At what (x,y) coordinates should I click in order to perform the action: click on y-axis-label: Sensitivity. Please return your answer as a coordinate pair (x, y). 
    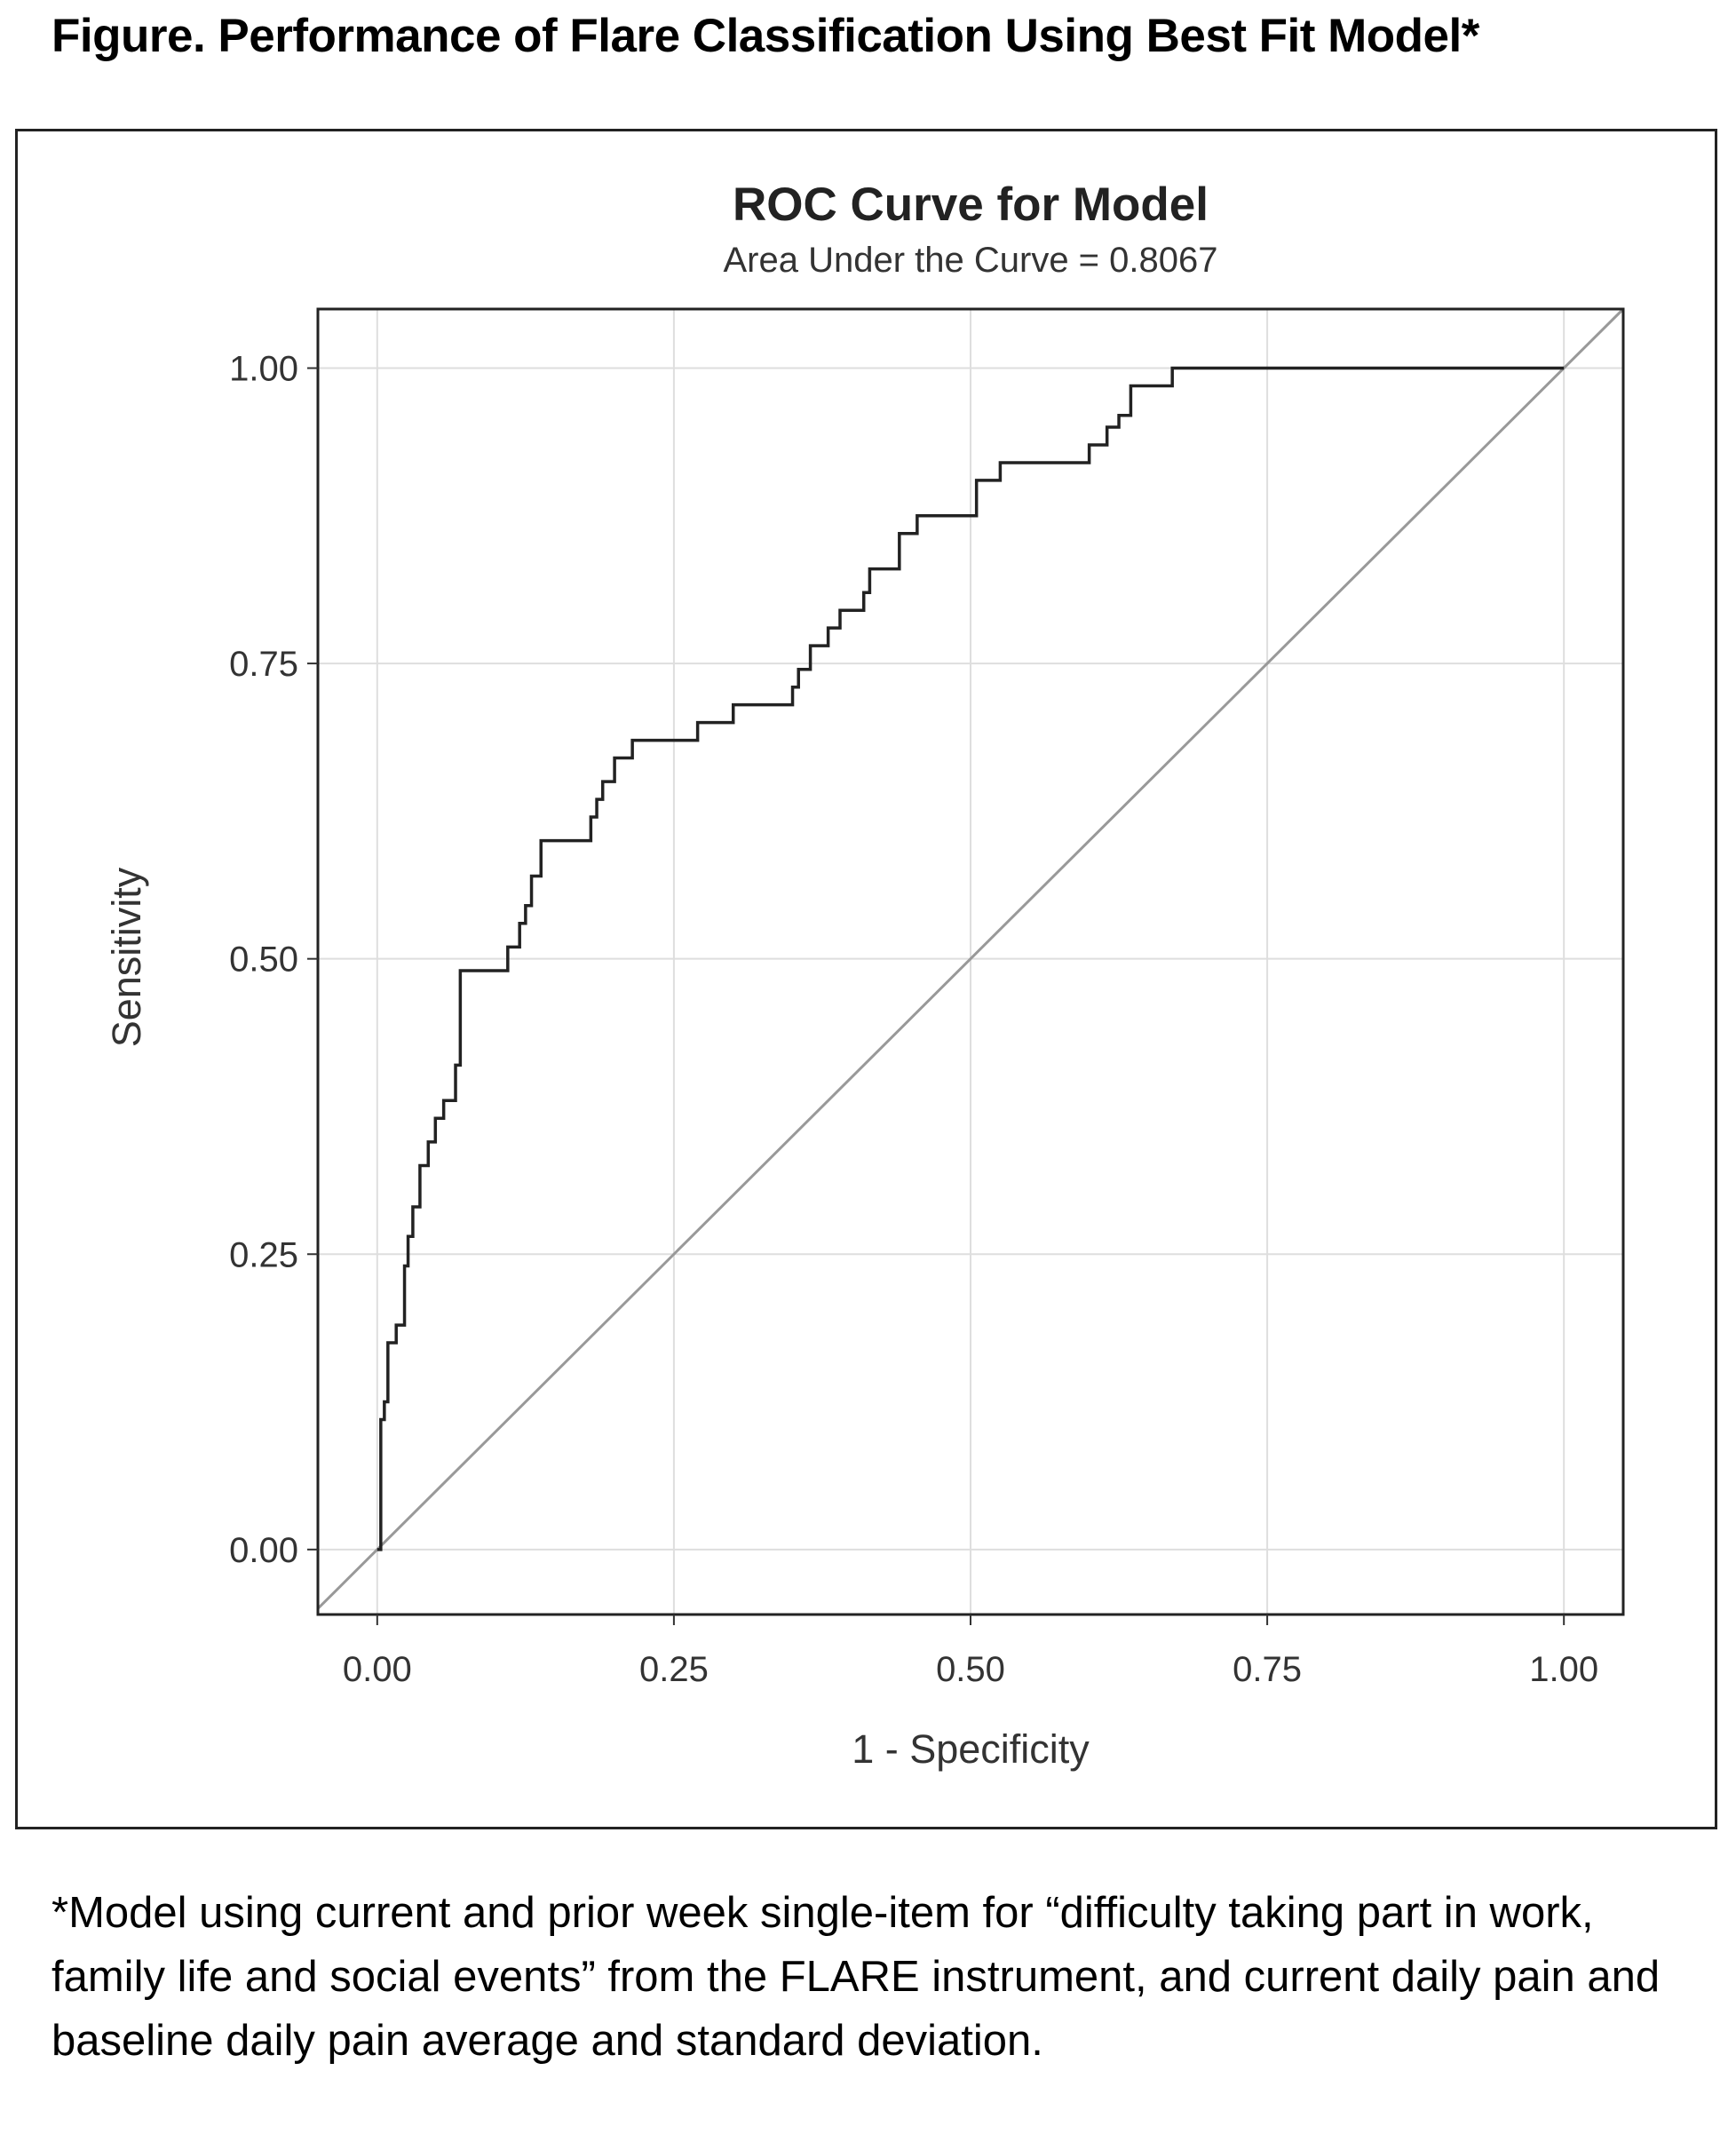
    Looking at the image, I should click on (126, 957).